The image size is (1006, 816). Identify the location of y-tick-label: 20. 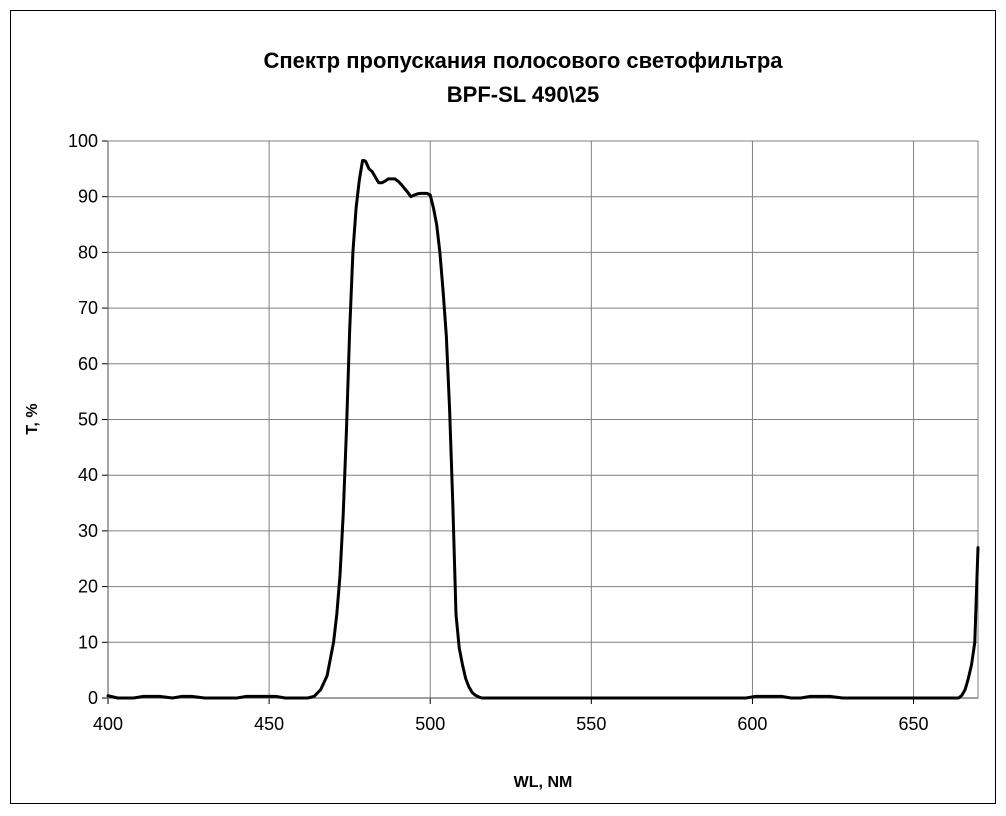
(88, 587).